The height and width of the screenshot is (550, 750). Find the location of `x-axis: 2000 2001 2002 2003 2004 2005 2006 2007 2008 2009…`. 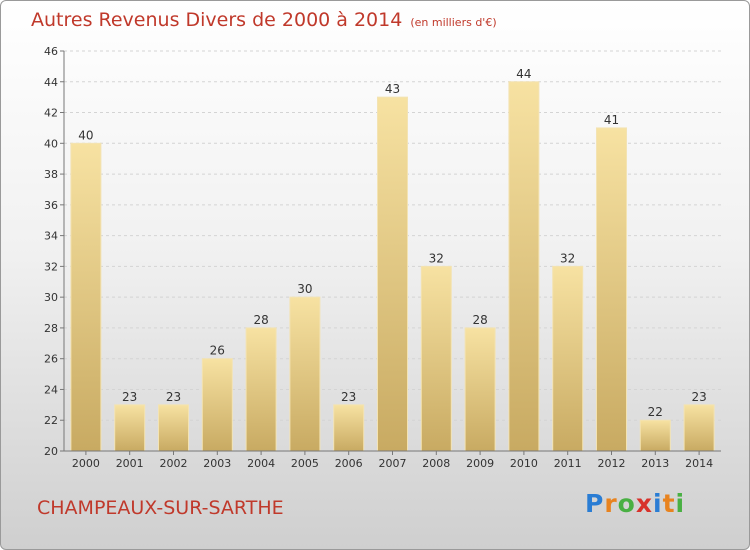

x-axis: 2000 2001 2002 2003 2004 2005 2006 2007 2008 2009… is located at coordinates (392, 460).